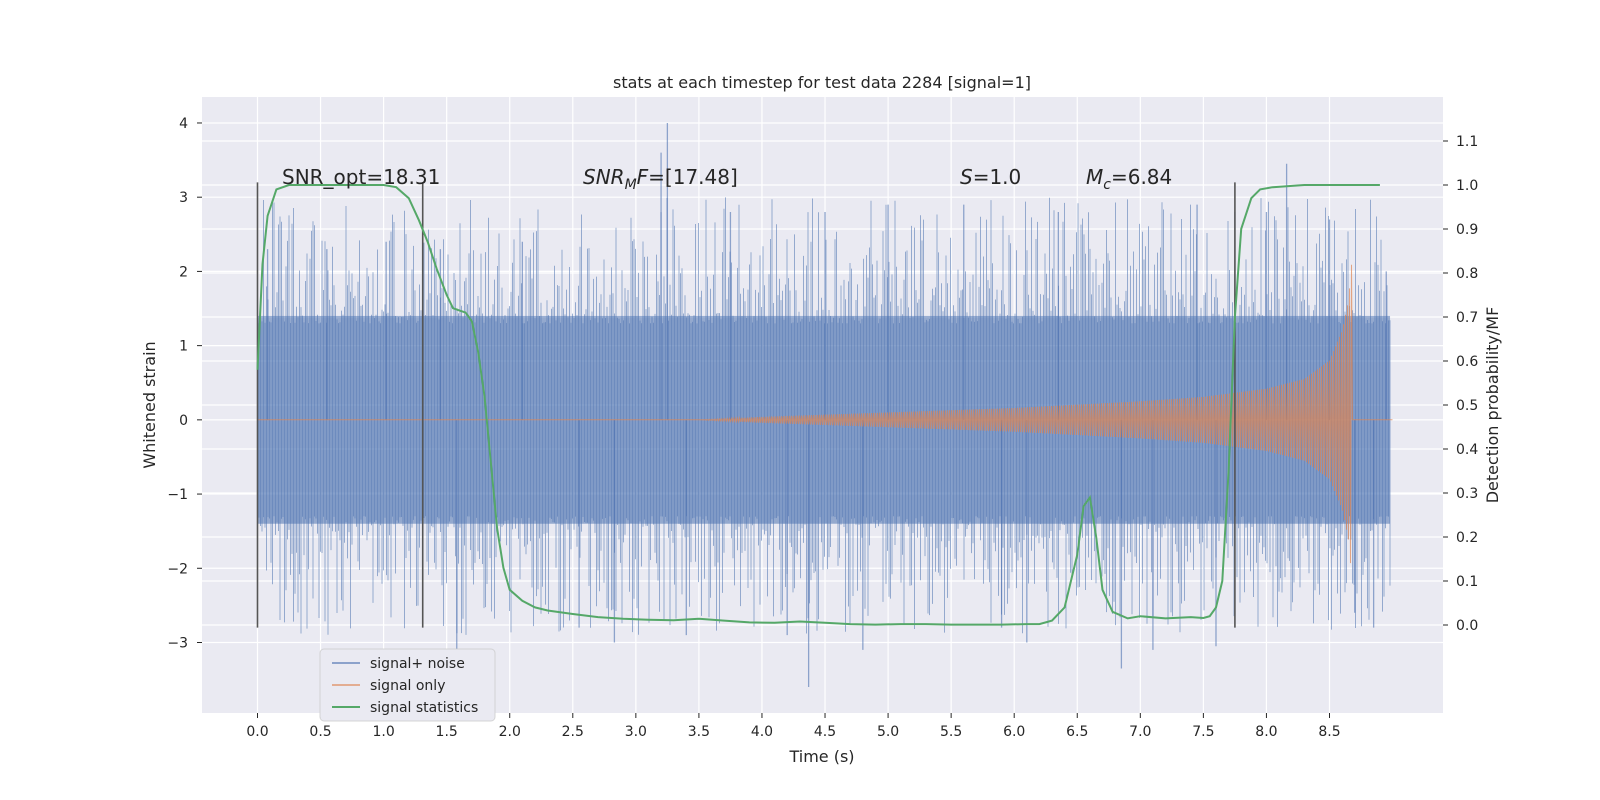 The height and width of the screenshot is (800, 1600). What do you see at coordinates (825, 732) in the screenshot?
I see `x-tick-label: 4.5` at bounding box center [825, 732].